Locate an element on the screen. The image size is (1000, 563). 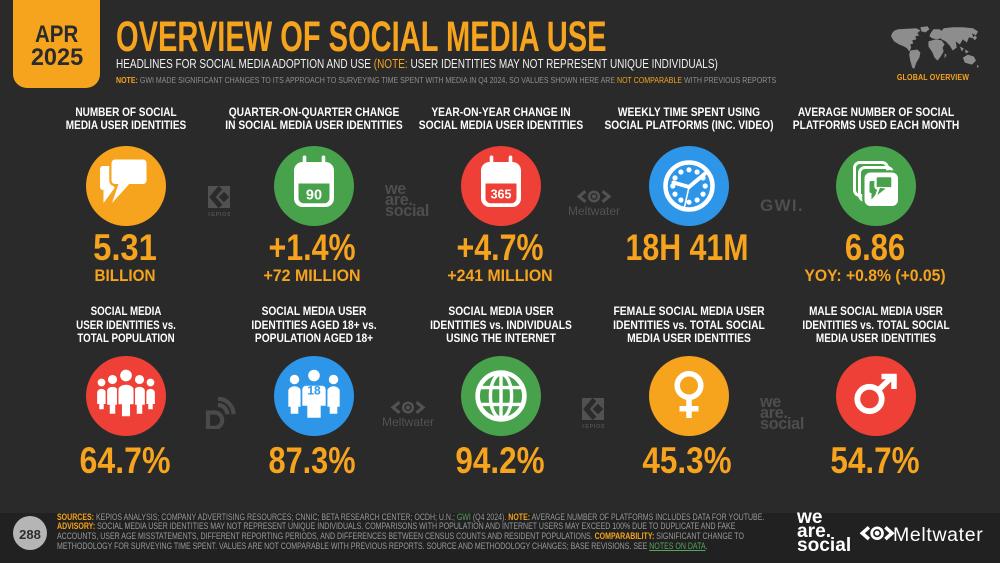
svg-text: 365 is located at coordinates (501, 195).